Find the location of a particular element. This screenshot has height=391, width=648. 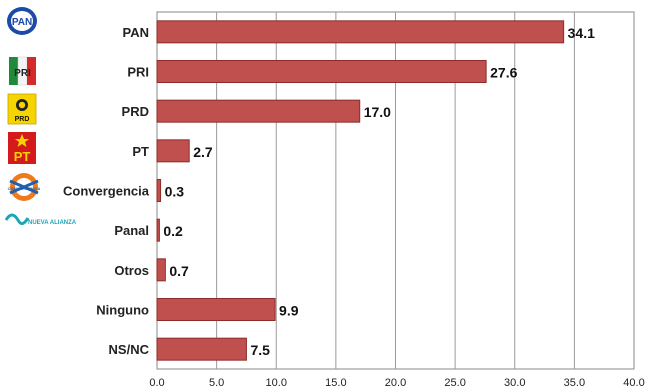

data-label: 7.5 is located at coordinates (260, 350).